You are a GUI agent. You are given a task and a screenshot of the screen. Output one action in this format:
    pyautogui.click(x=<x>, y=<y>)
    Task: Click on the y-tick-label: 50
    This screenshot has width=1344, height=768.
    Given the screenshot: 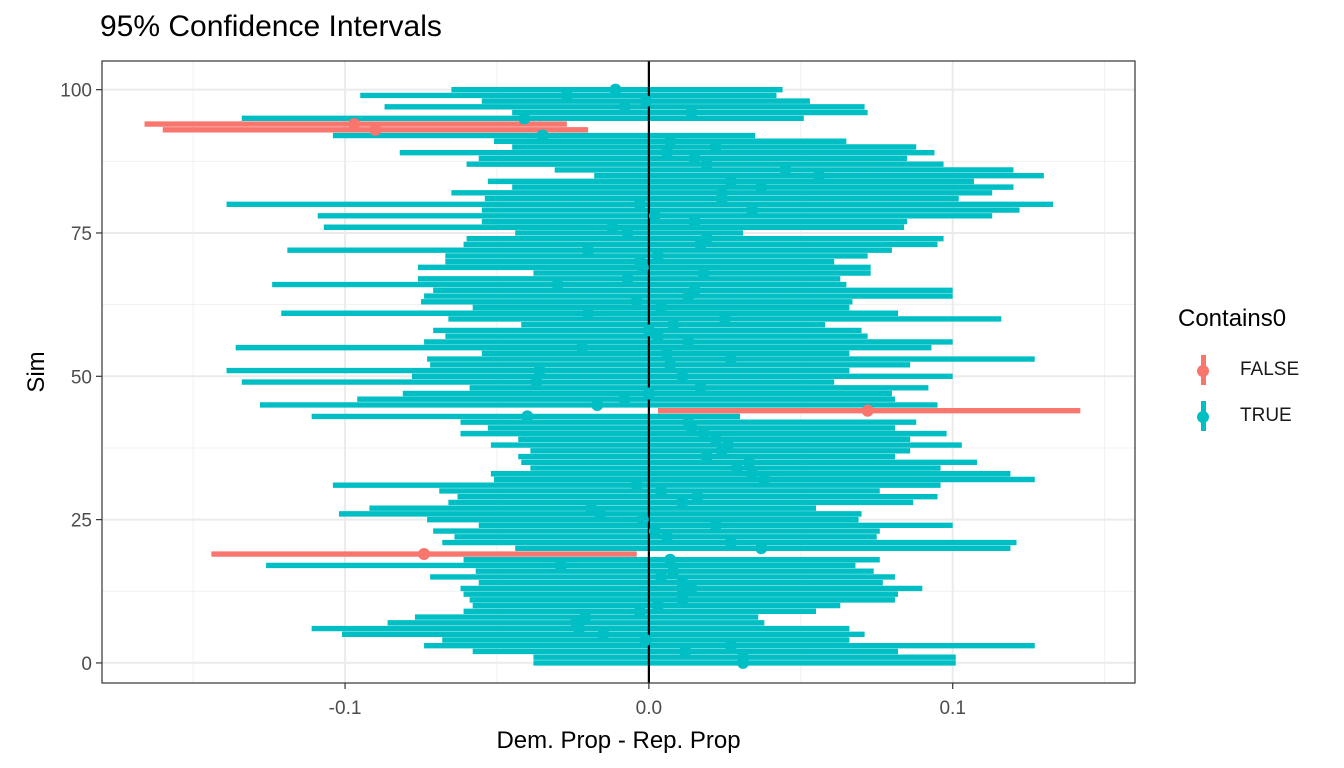 What is the action you would take?
    pyautogui.click(x=81, y=377)
    